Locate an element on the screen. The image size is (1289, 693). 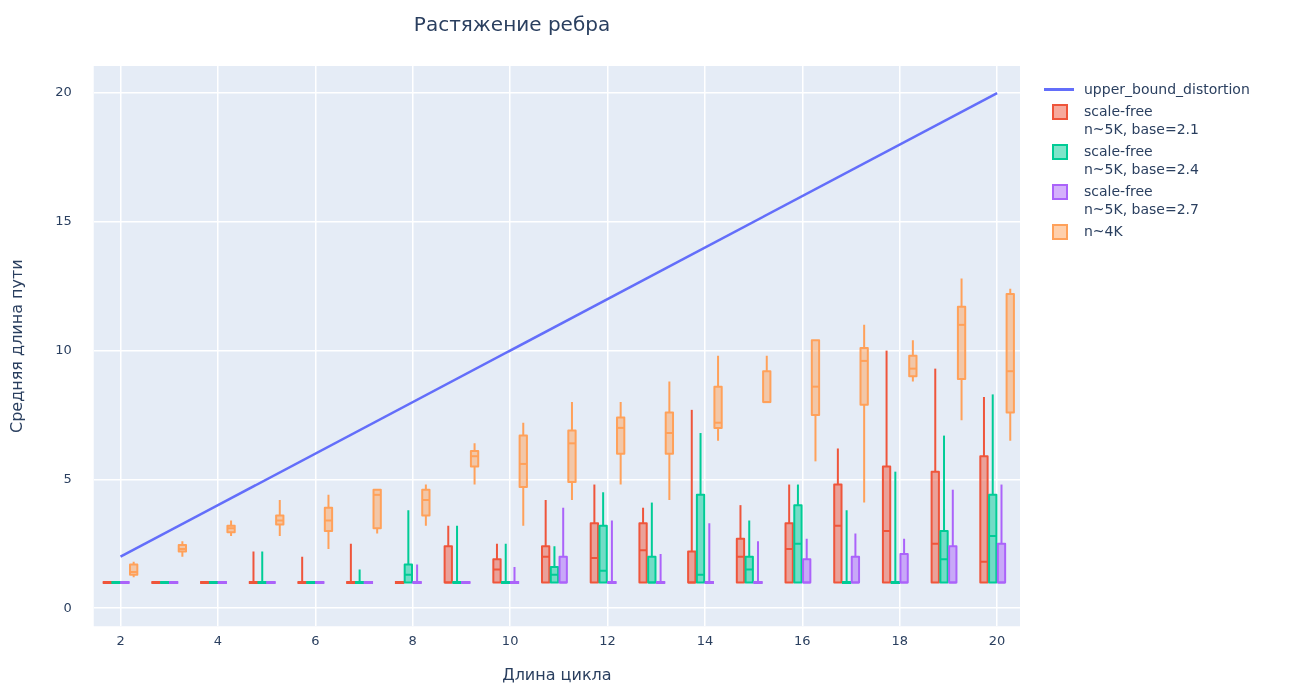
x-tick-label: 2 is located at coordinates (120, 641).